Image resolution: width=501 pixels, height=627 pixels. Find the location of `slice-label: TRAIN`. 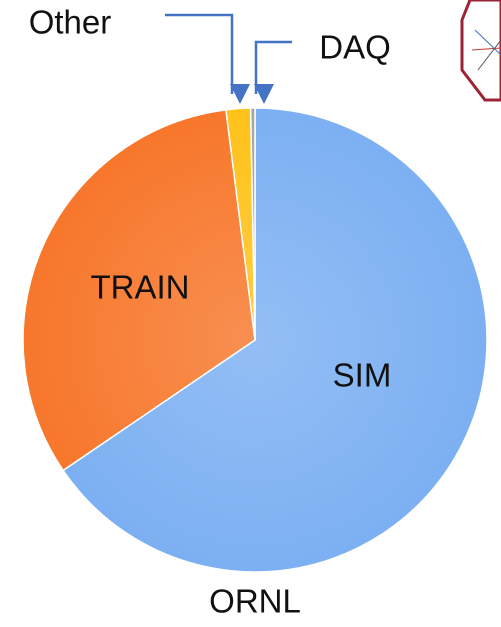

slice-label: TRAIN is located at coordinates (140, 287).